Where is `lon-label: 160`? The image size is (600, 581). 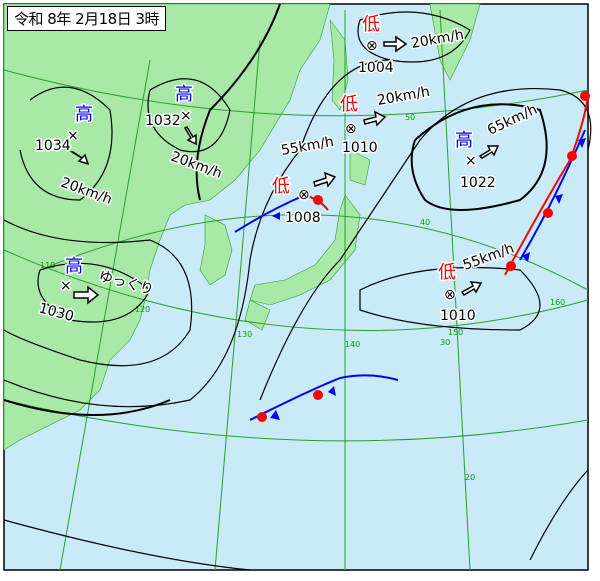
lon-label: 160 is located at coordinates (557, 302).